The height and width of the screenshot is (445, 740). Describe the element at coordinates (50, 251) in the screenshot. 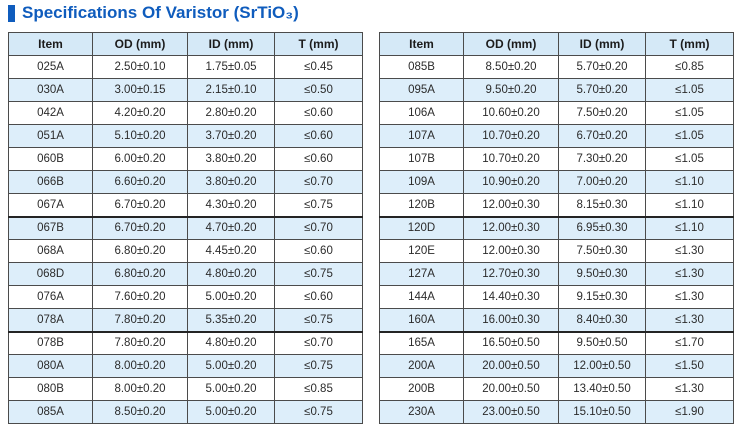

I see `table-cell: 068A` at that location.